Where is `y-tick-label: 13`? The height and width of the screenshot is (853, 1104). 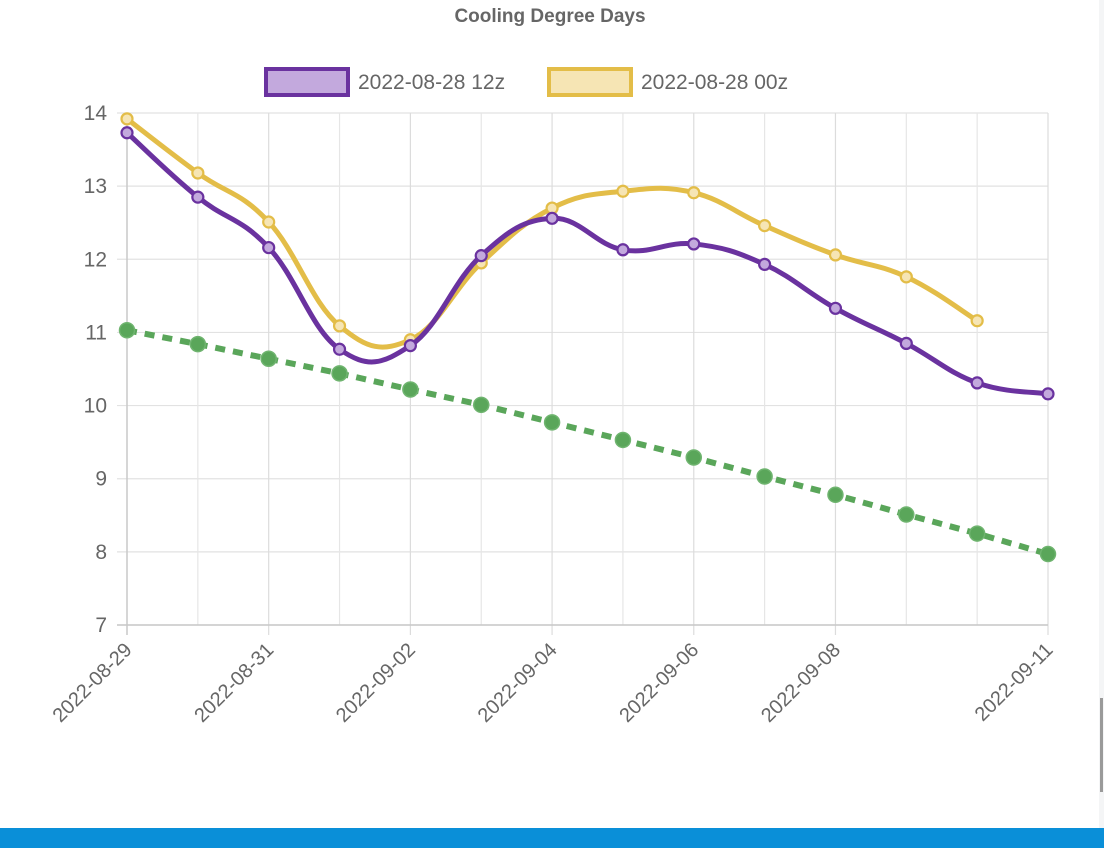 y-tick-label: 13 is located at coordinates (95, 186).